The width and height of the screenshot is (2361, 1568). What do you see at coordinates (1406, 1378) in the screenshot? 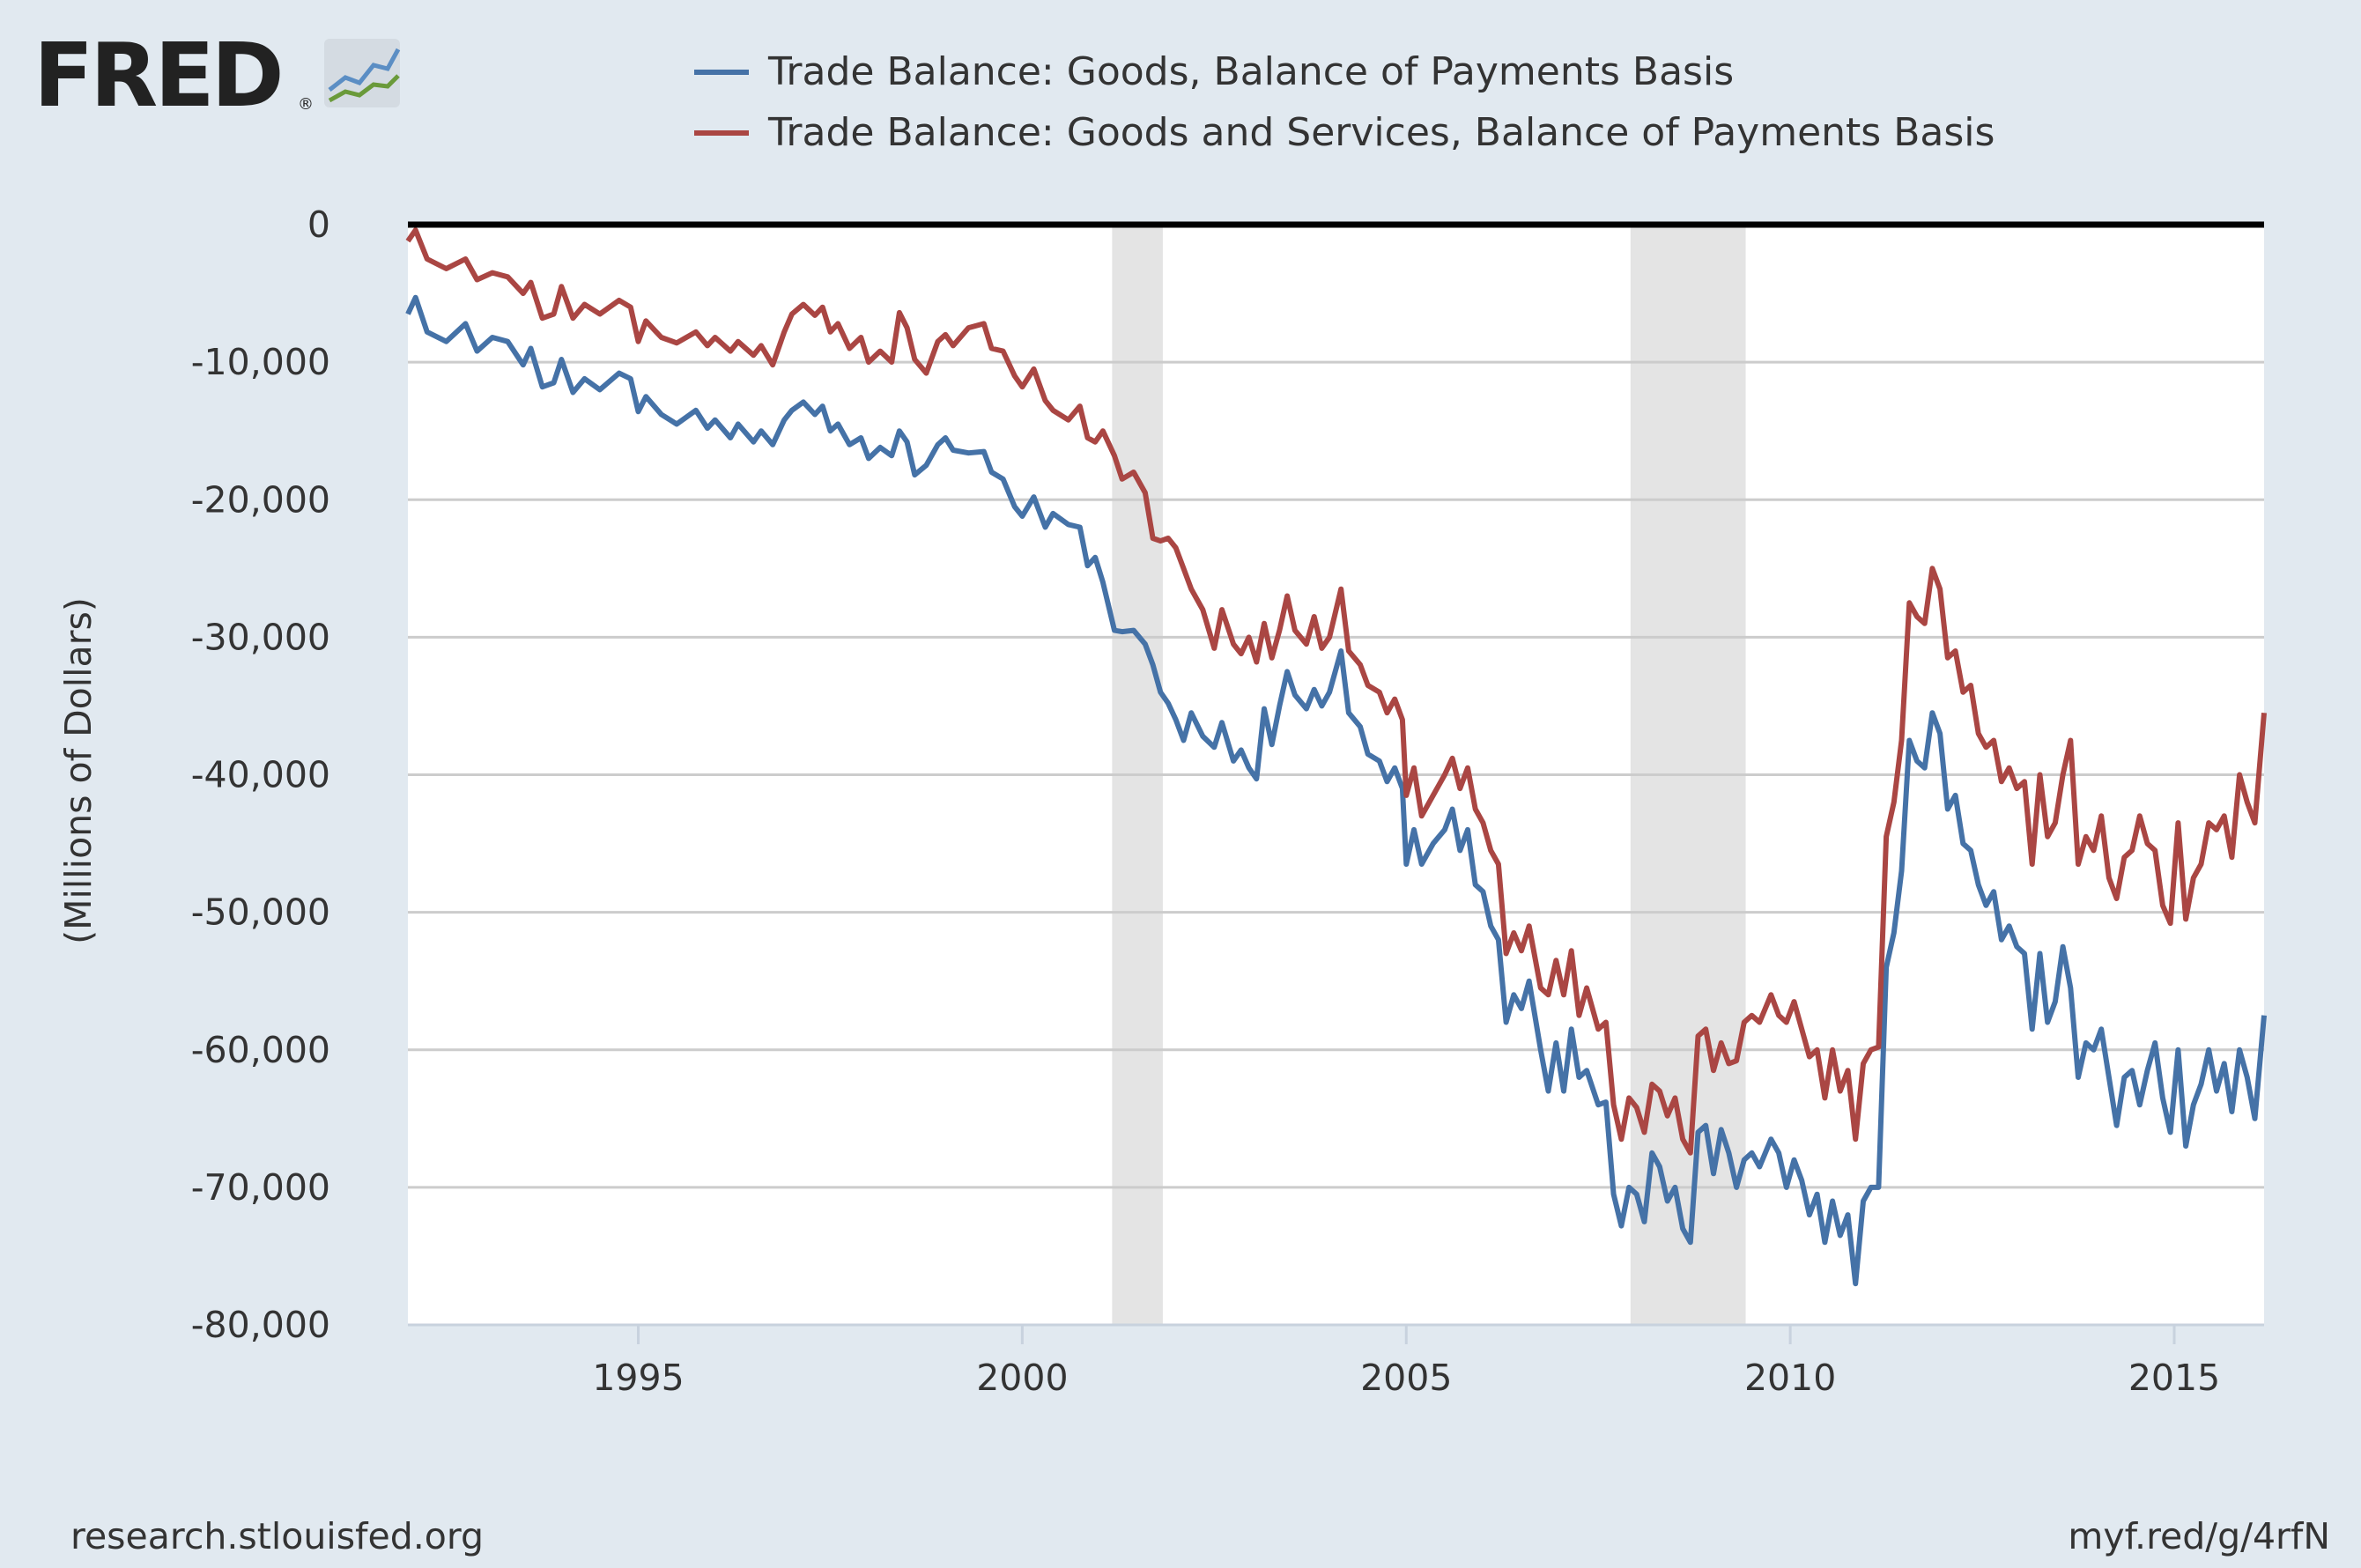
I see `x-tick-label: 2005` at bounding box center [1406, 1378].